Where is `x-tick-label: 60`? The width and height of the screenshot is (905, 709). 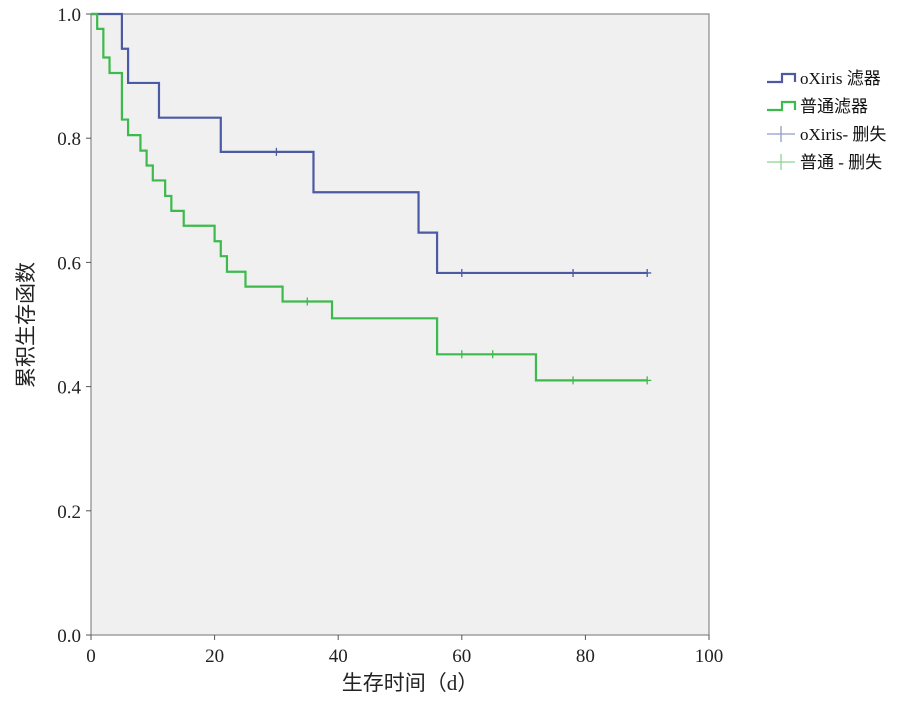 x-tick-label: 60 is located at coordinates (461, 656).